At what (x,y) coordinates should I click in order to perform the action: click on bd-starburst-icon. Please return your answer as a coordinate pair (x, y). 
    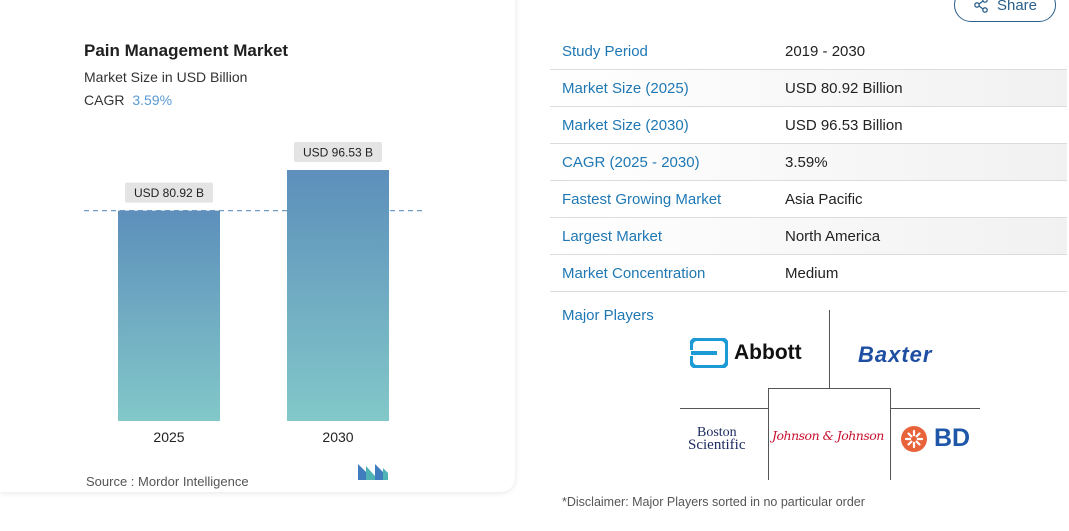
    Looking at the image, I should click on (914, 438).